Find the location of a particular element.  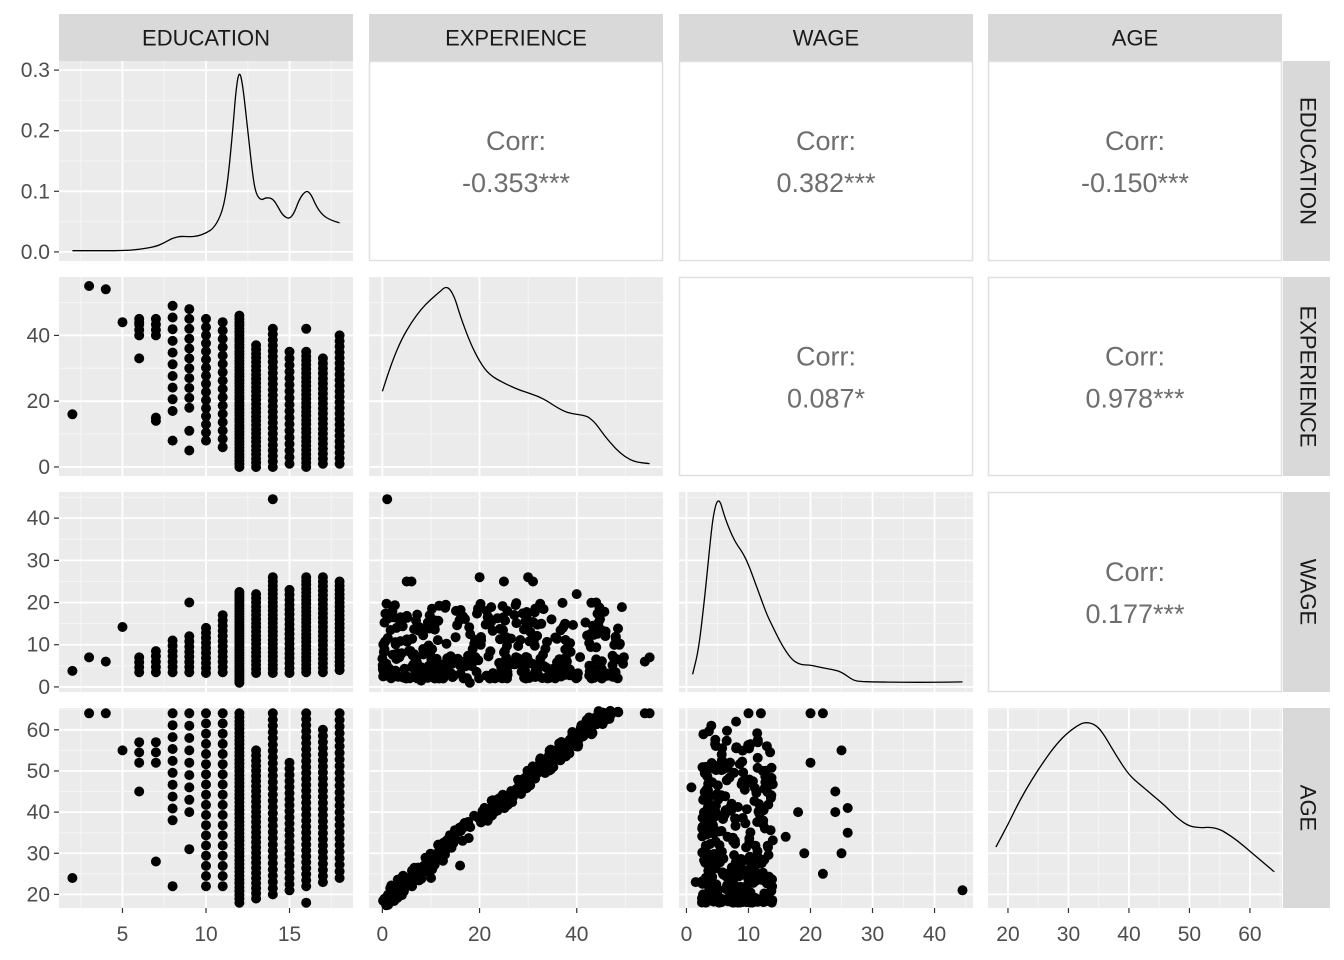

density-line-wage is located at coordinates (827, 591).